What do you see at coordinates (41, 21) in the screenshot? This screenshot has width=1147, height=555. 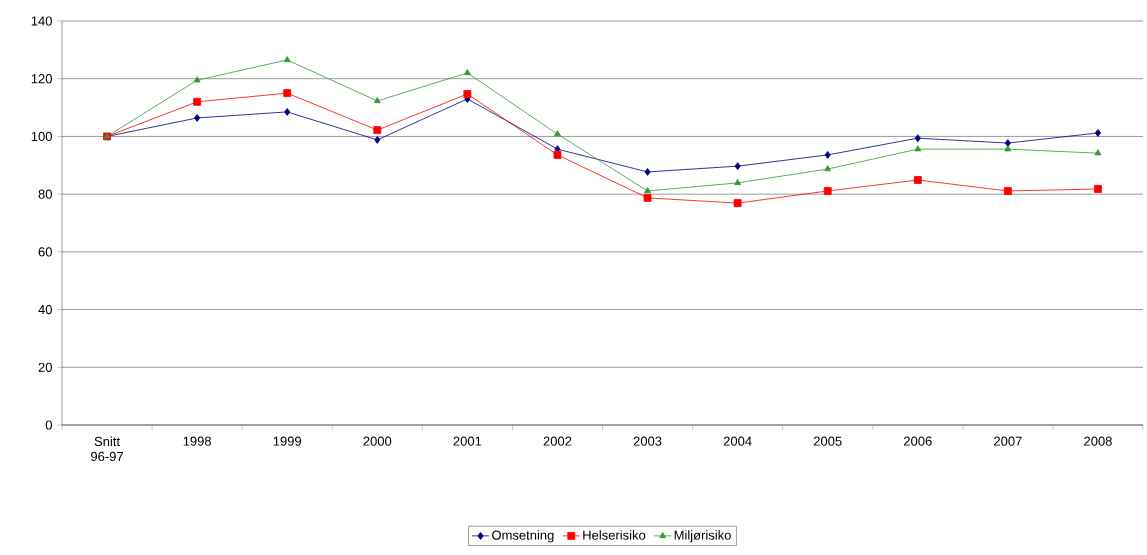 I see `y-tick-label: 140` at bounding box center [41, 21].